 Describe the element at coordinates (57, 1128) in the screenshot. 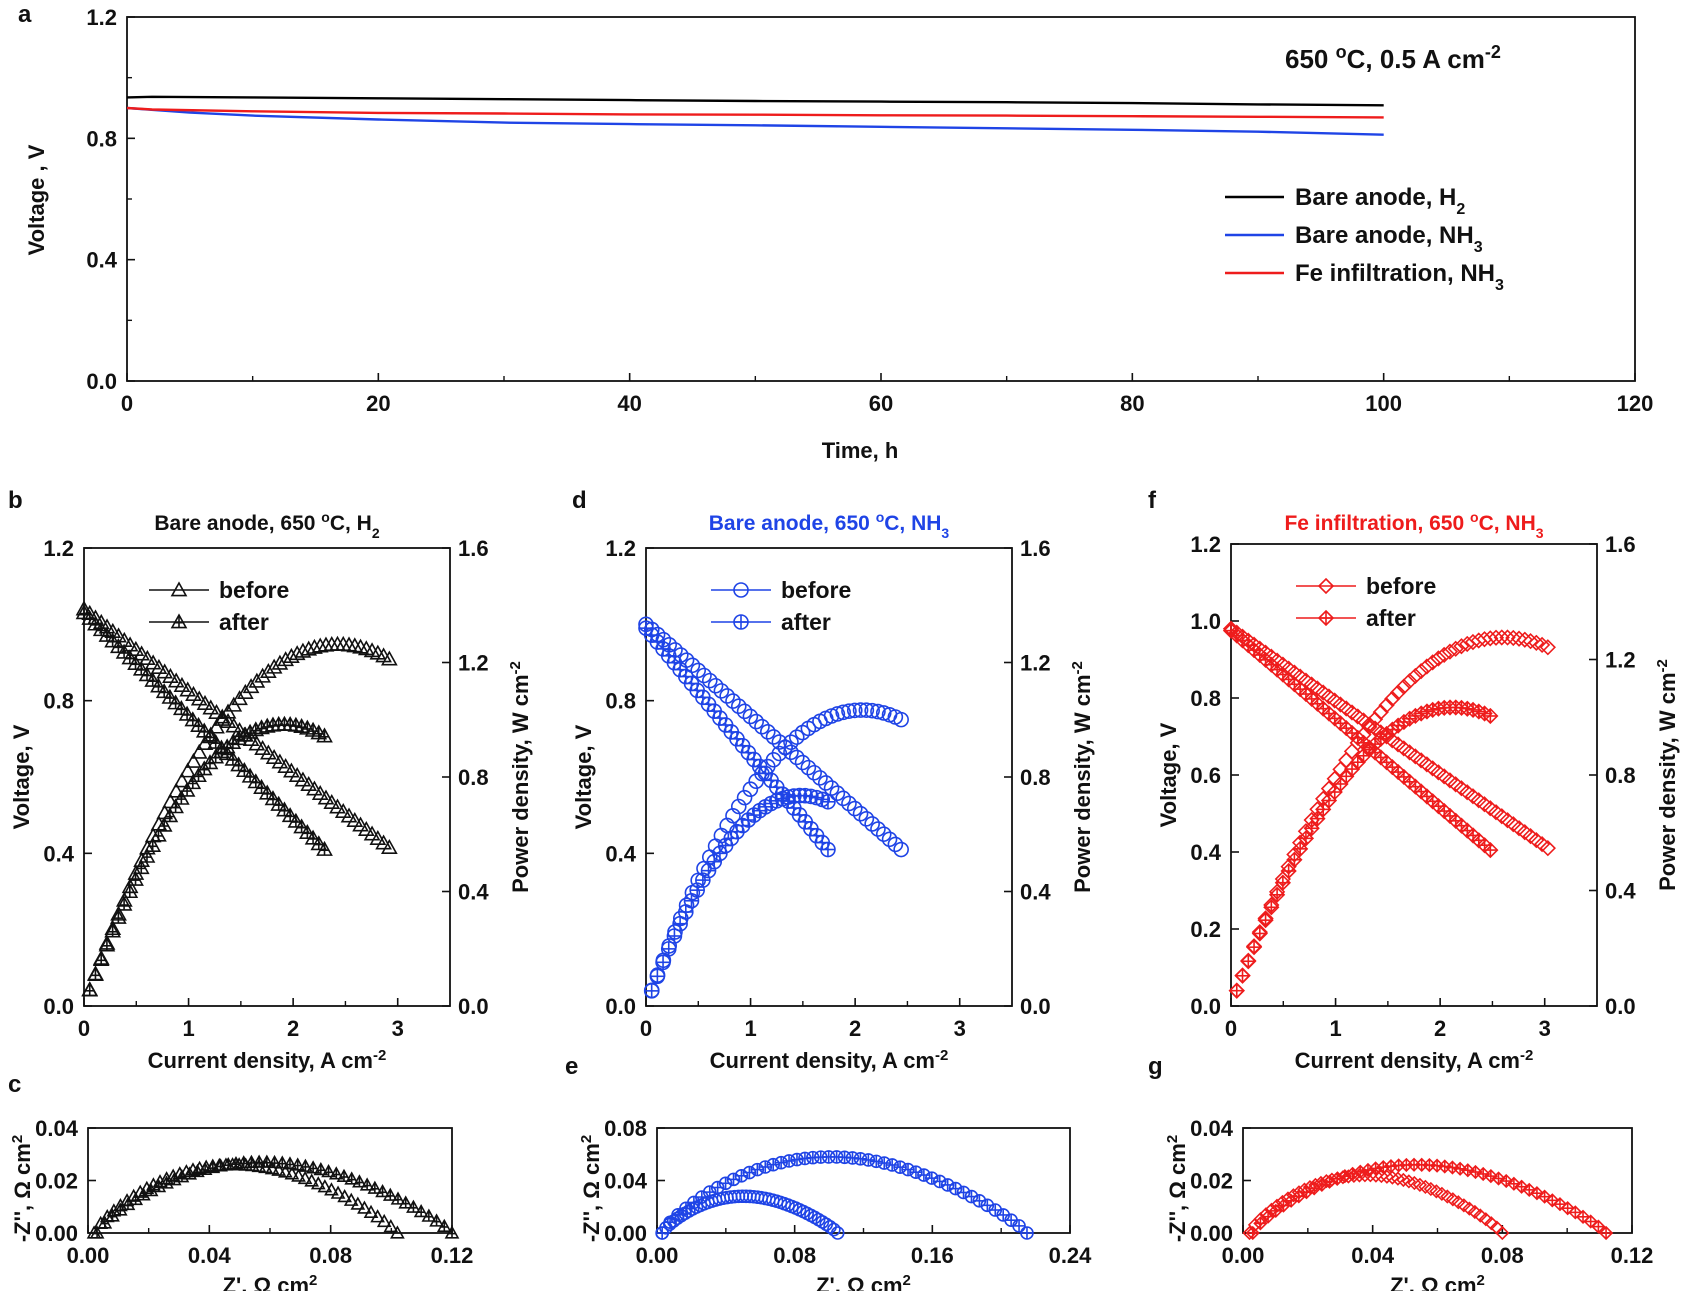

I see `y-tick-label: 0.04` at that location.